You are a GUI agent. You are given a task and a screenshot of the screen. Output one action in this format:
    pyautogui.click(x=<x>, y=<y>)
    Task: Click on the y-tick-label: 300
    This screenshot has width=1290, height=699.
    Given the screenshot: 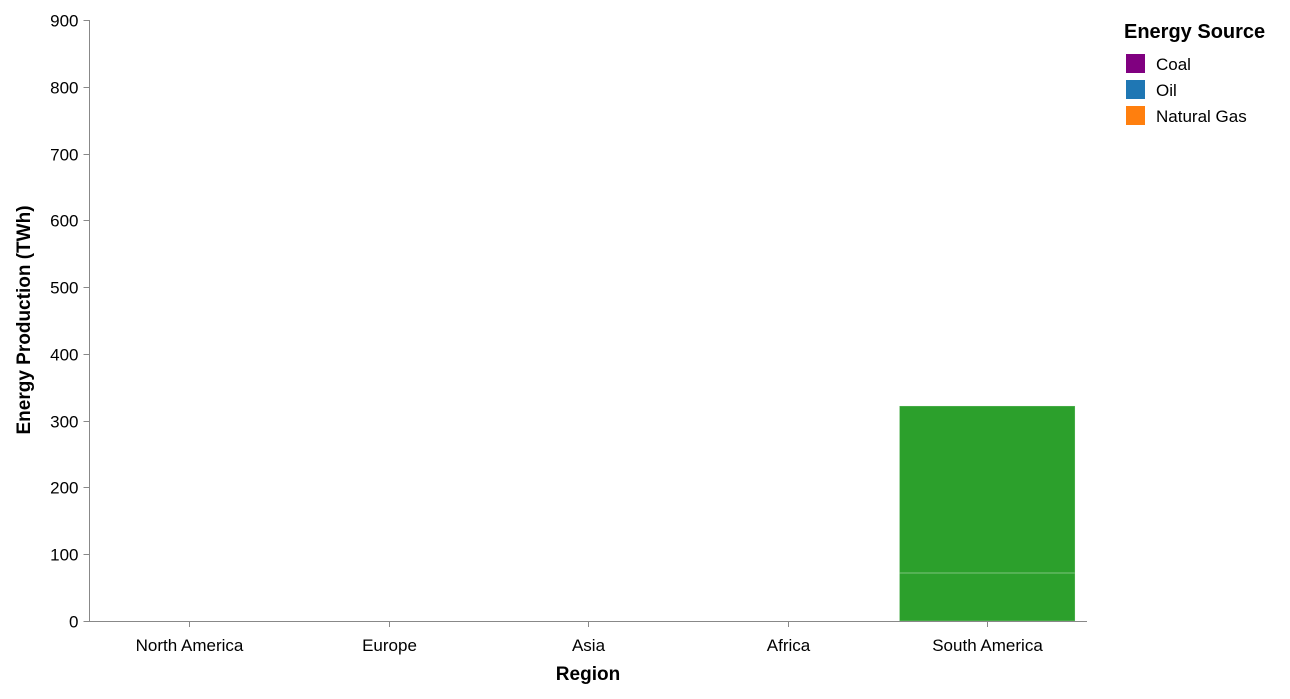 What is the action you would take?
    pyautogui.click(x=64, y=422)
    